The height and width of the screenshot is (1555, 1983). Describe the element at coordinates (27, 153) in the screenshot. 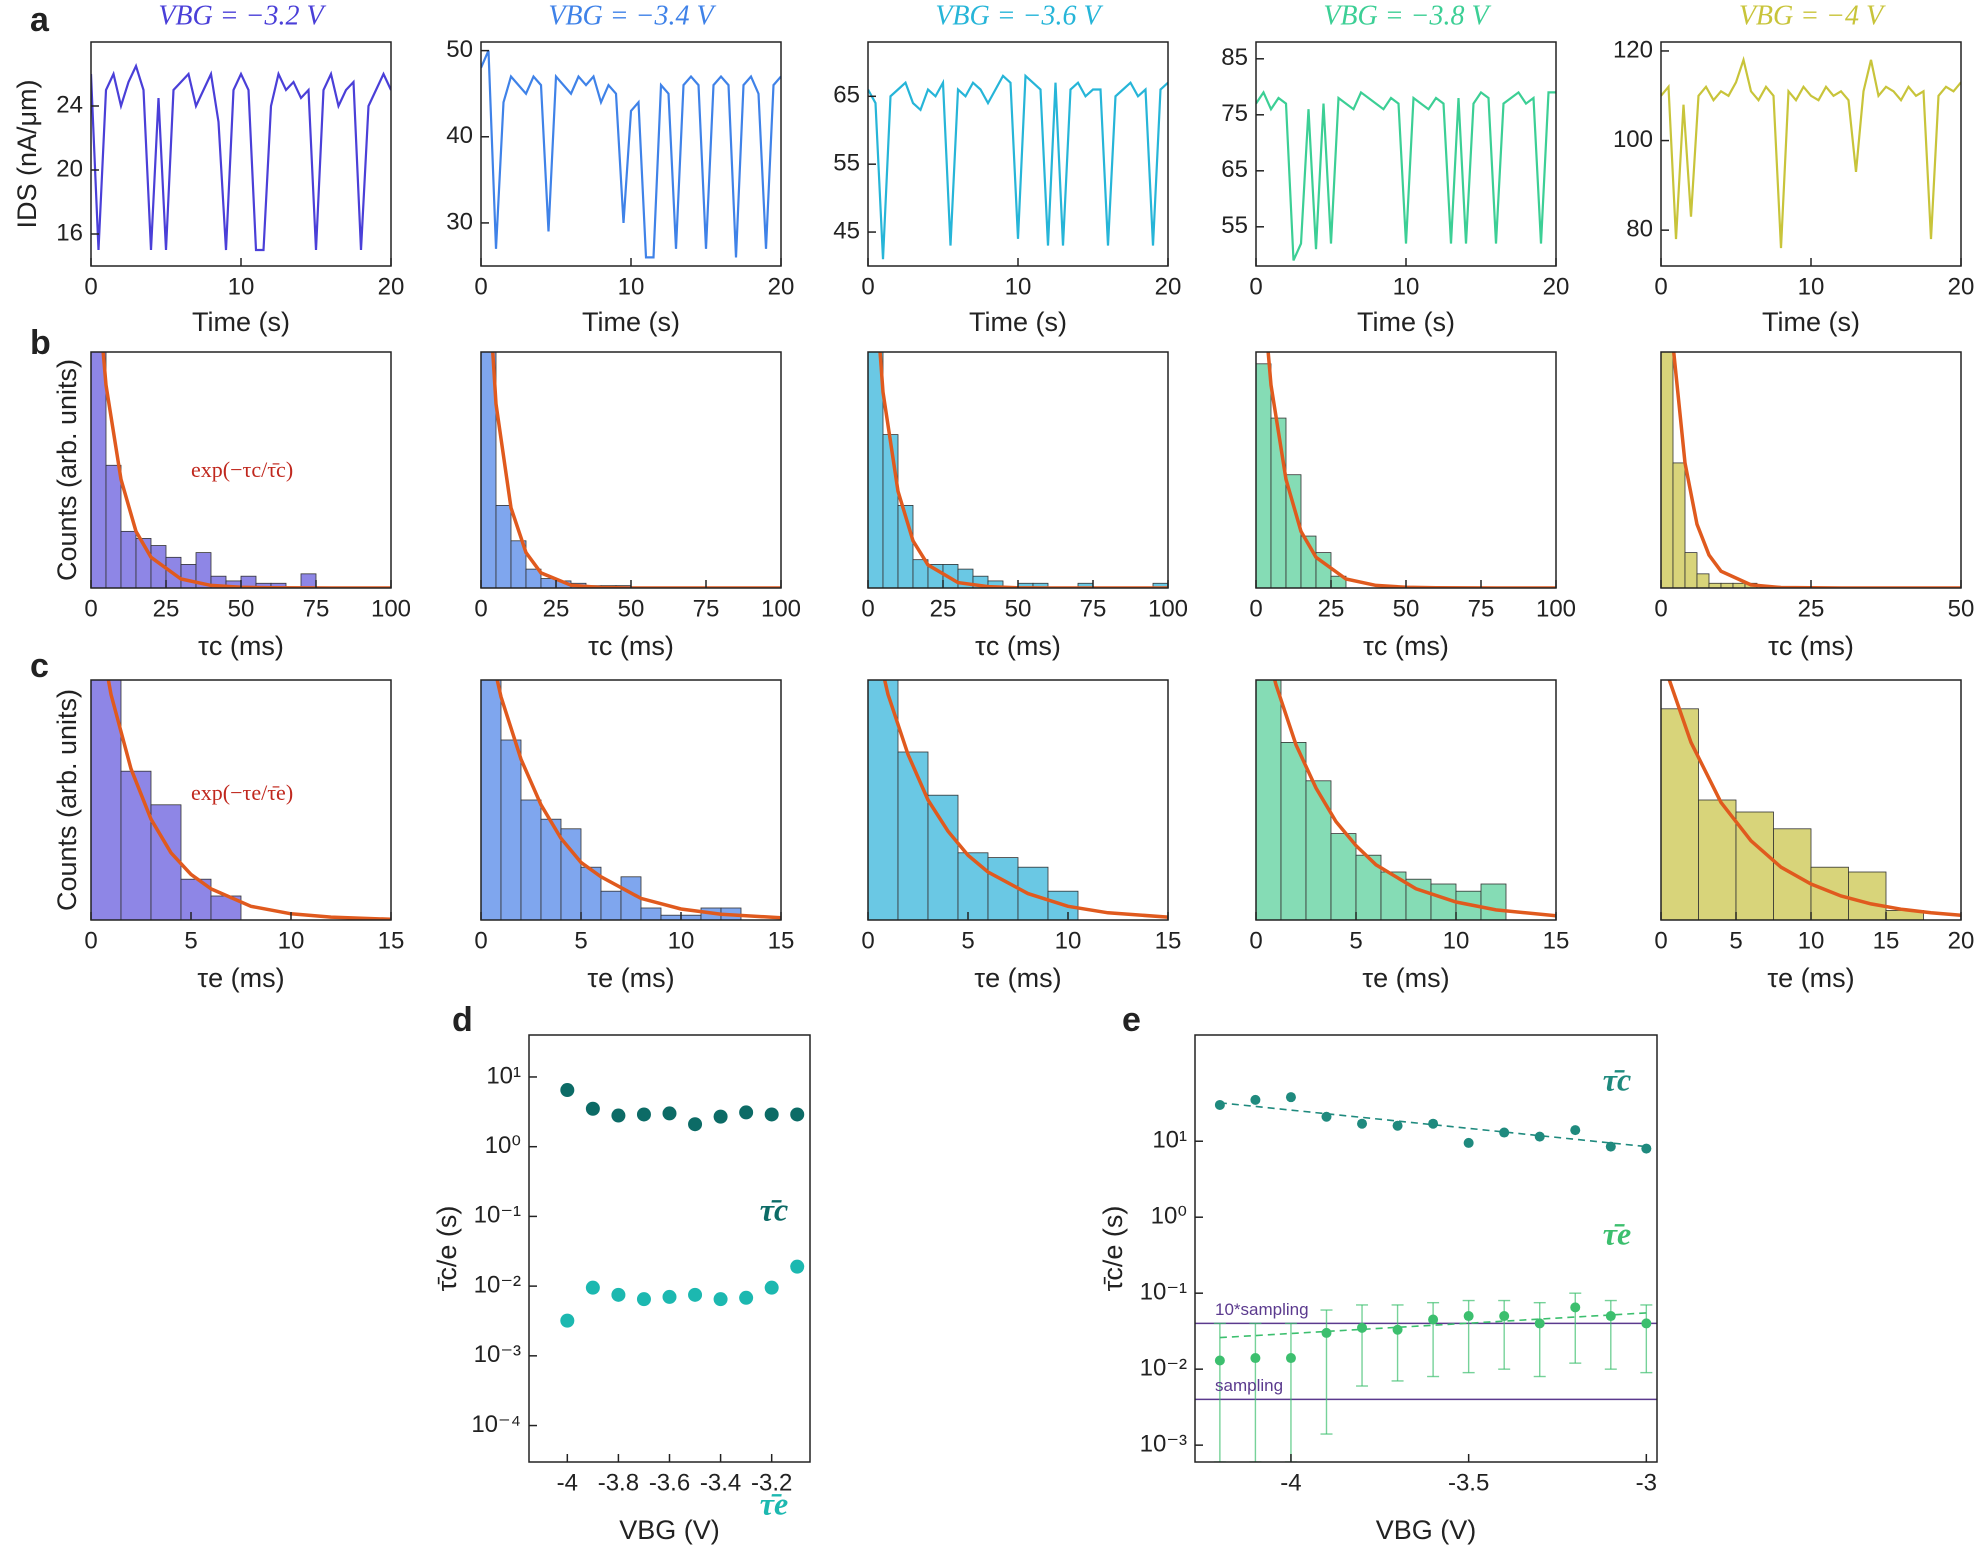

I see `y-axis-label: IDS (nA/μm)` at that location.